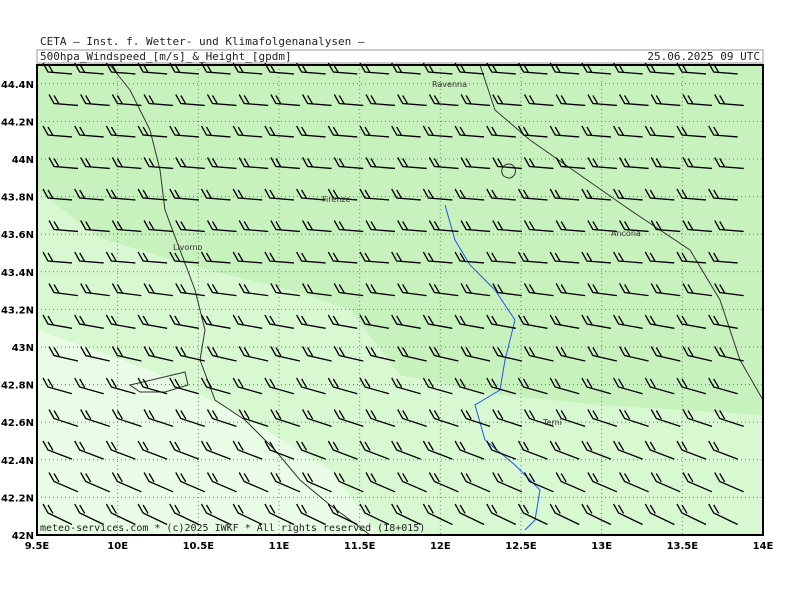 This screenshot has width=800, height=600. I want to click on lon-tick-label: 11E, so click(279, 546).